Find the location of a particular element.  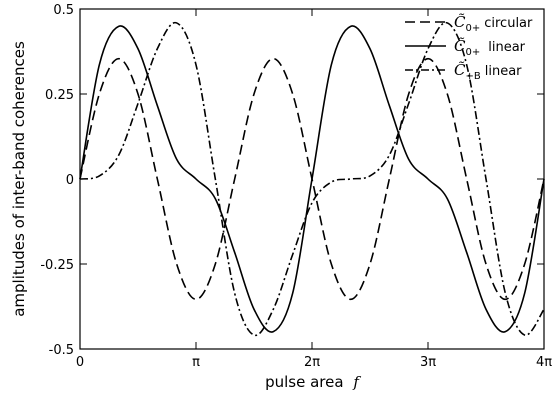

legend-entry-1: C̃0+ linear is located at coordinates (490, 47).